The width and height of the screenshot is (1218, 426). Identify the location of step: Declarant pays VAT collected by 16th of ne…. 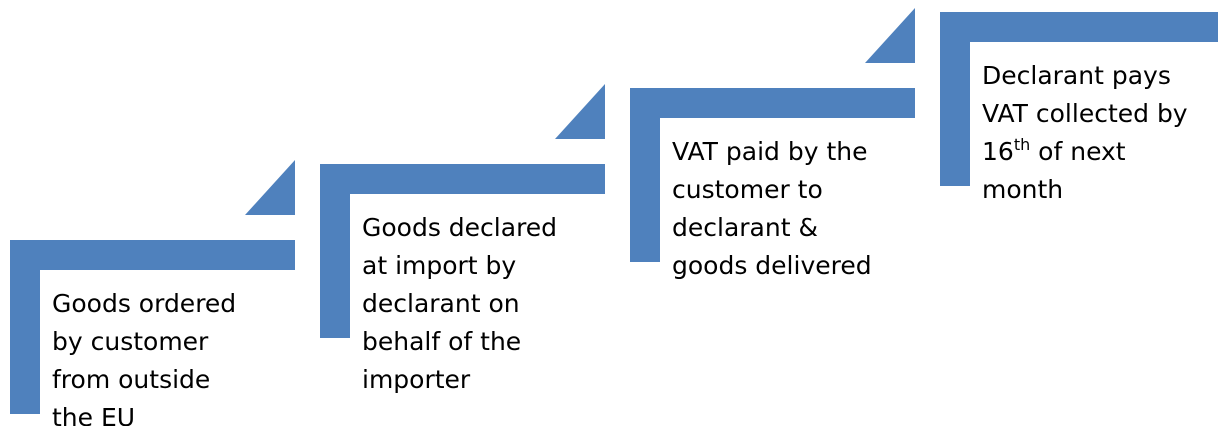
(1079, 108).